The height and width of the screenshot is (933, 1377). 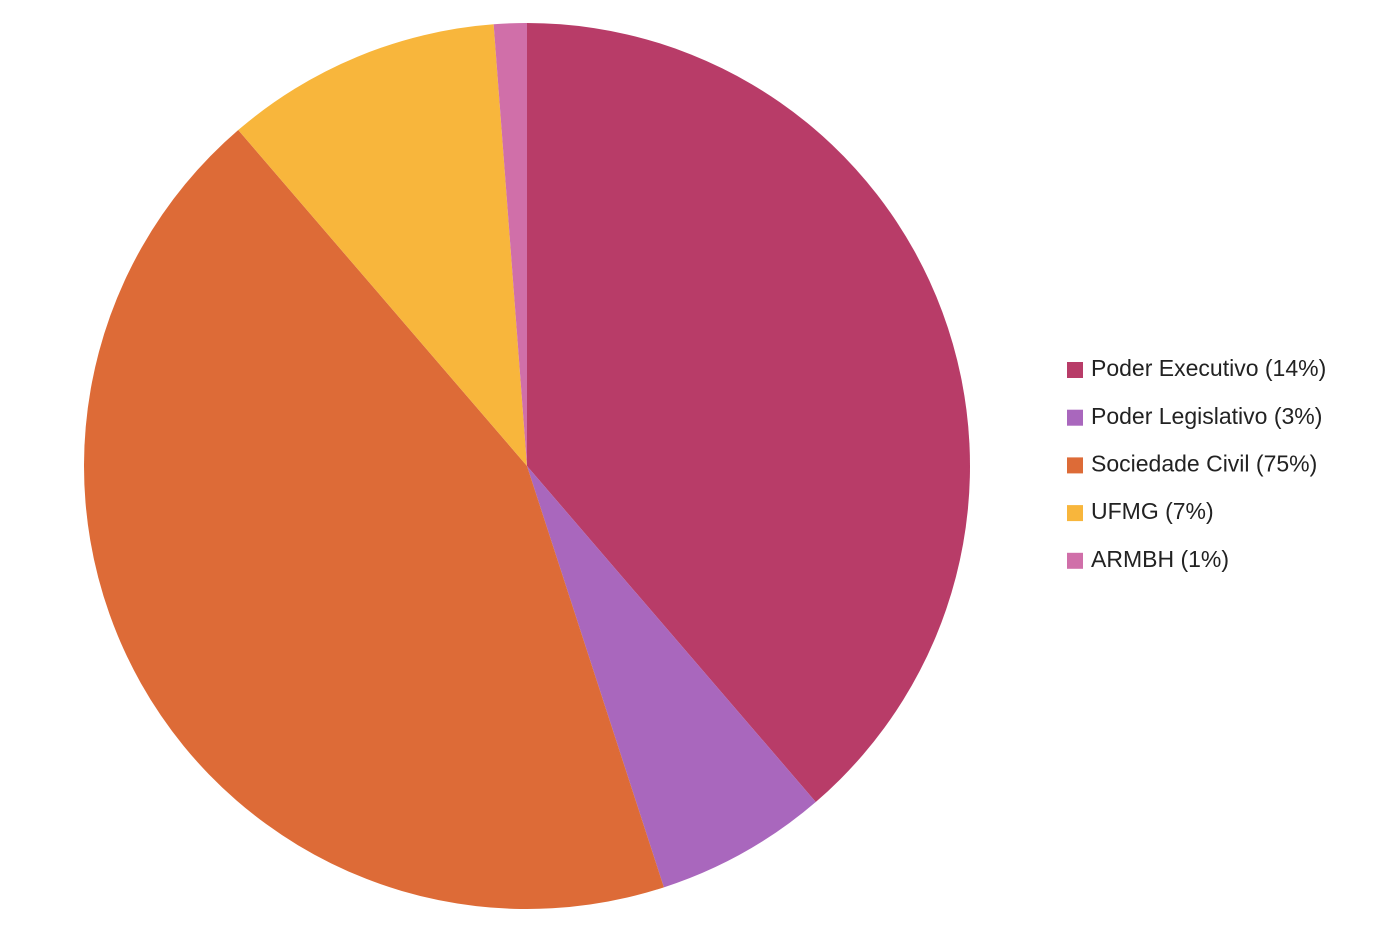 What do you see at coordinates (1208, 368) in the screenshot?
I see `legend-label: Poder Executivo (14%)` at bounding box center [1208, 368].